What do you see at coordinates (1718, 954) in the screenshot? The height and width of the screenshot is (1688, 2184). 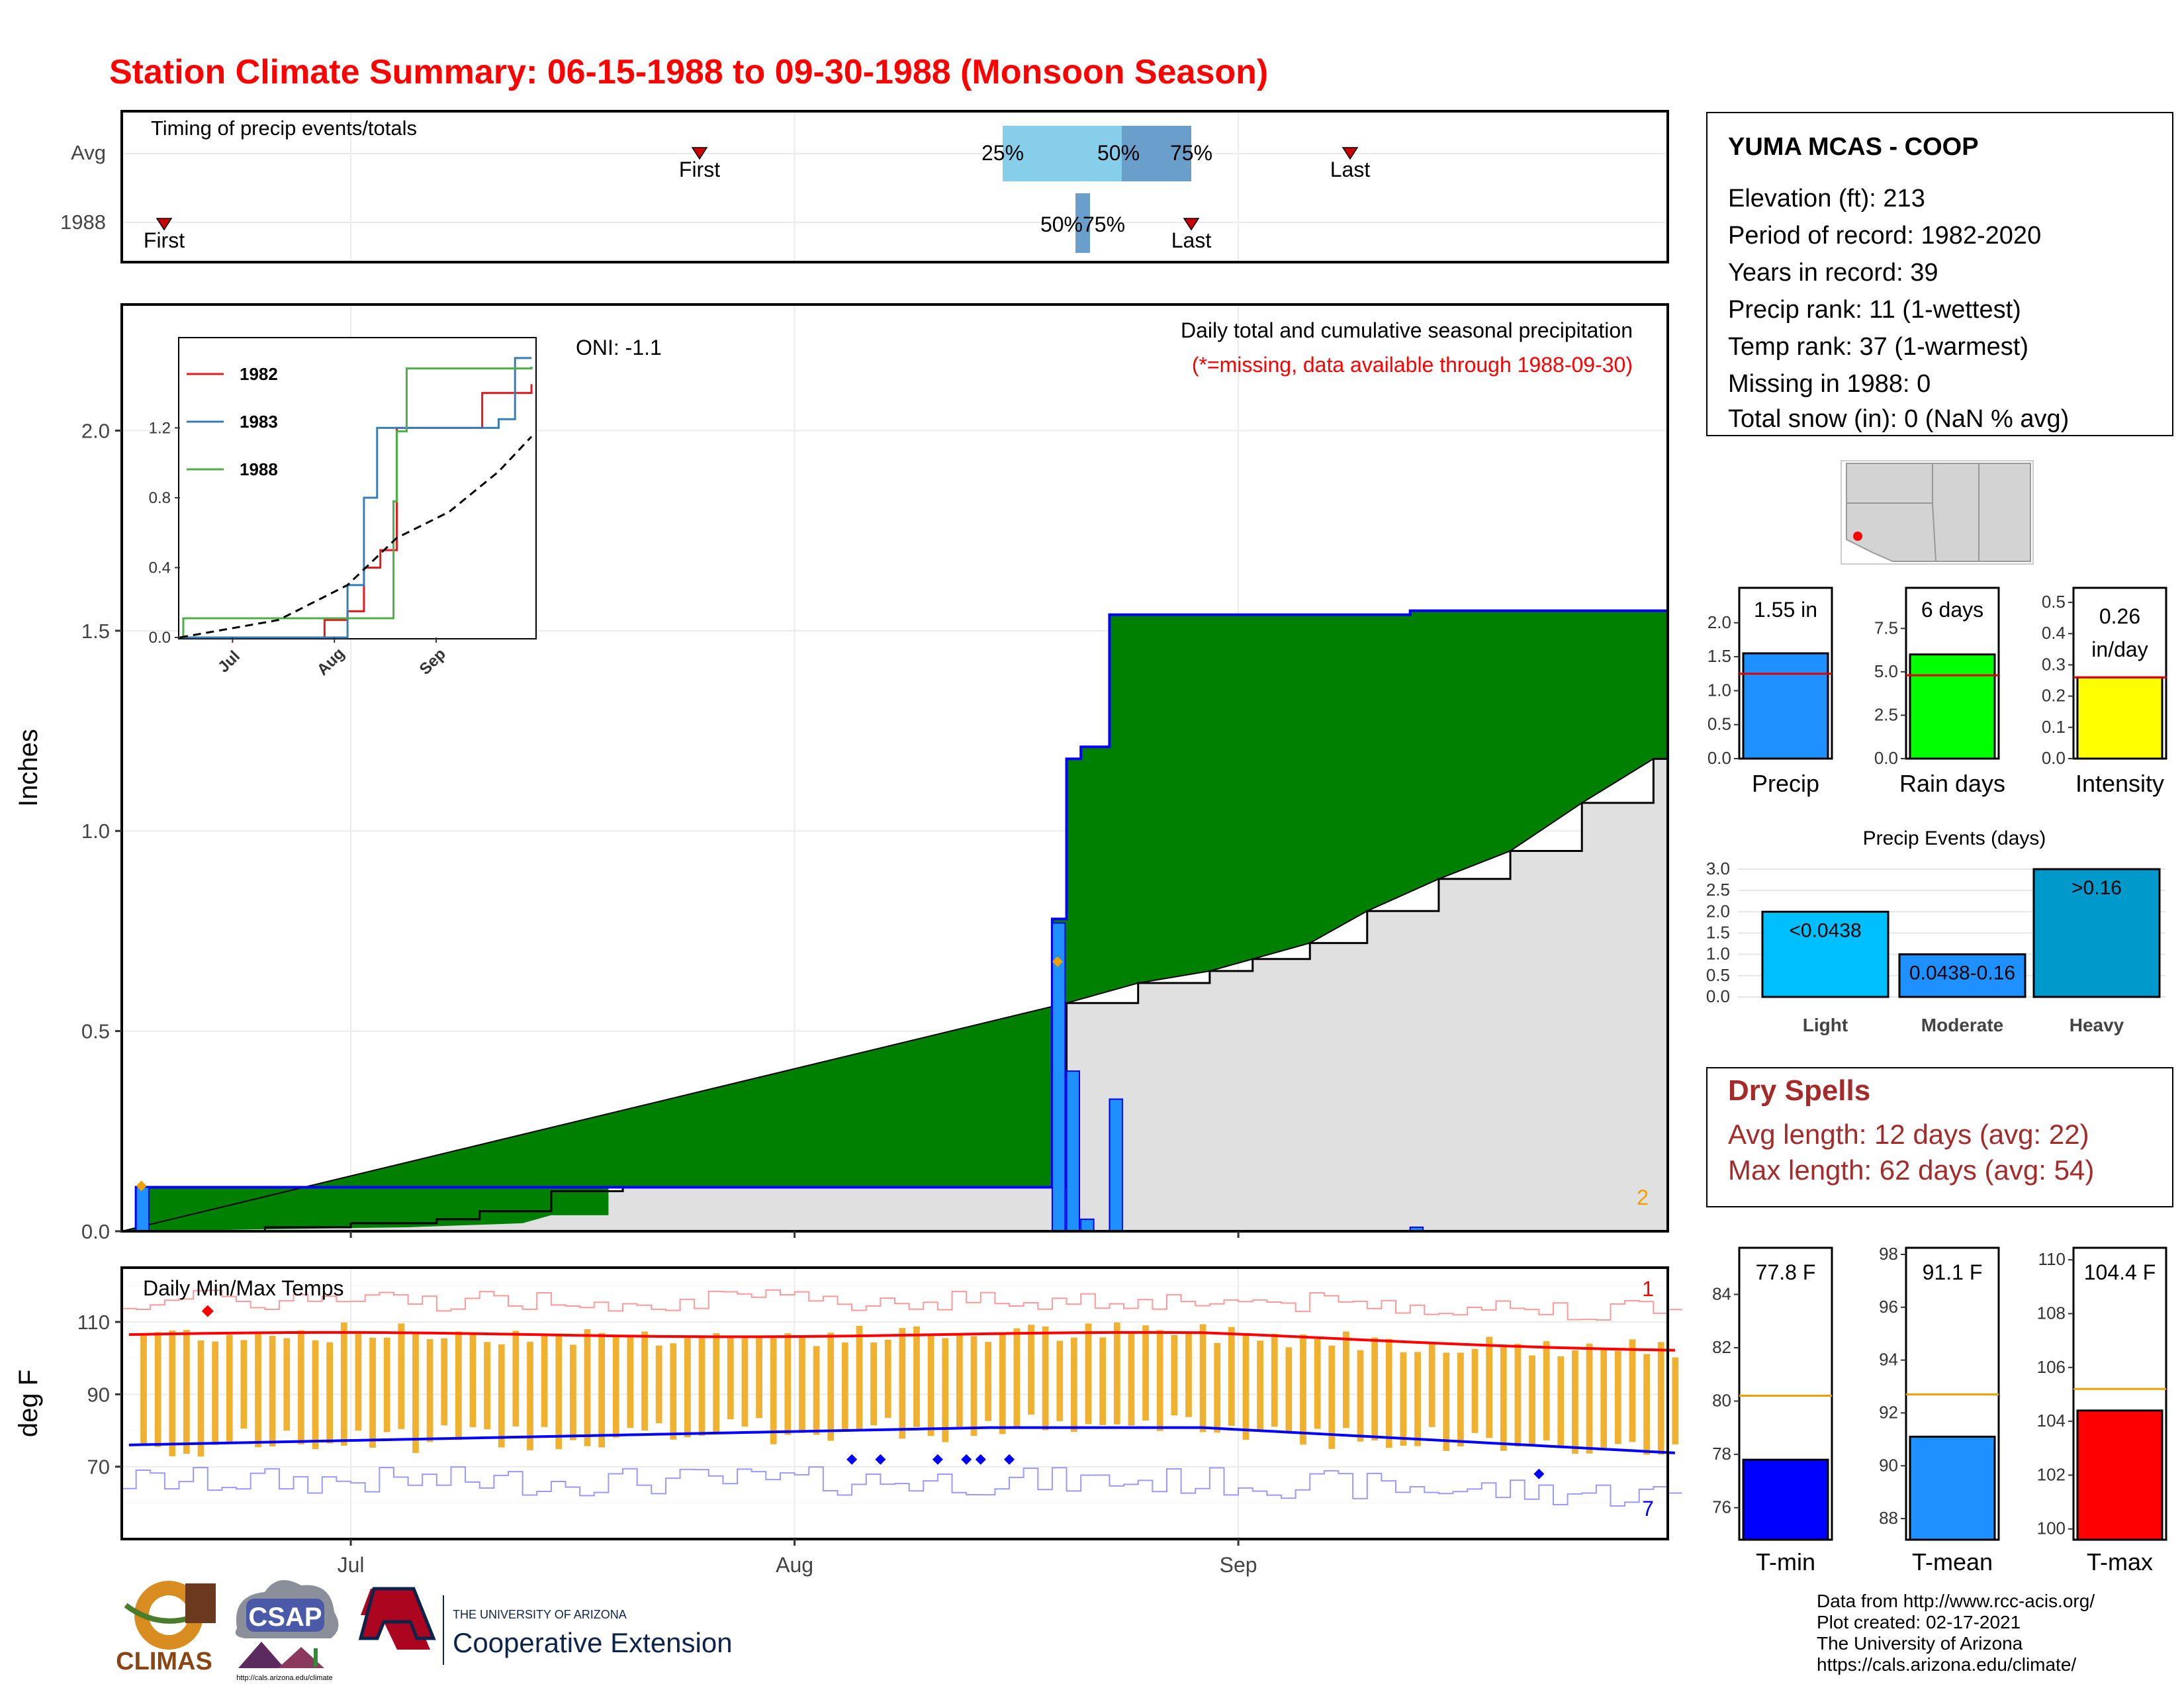 I see `events-tick-2: 1.0` at bounding box center [1718, 954].